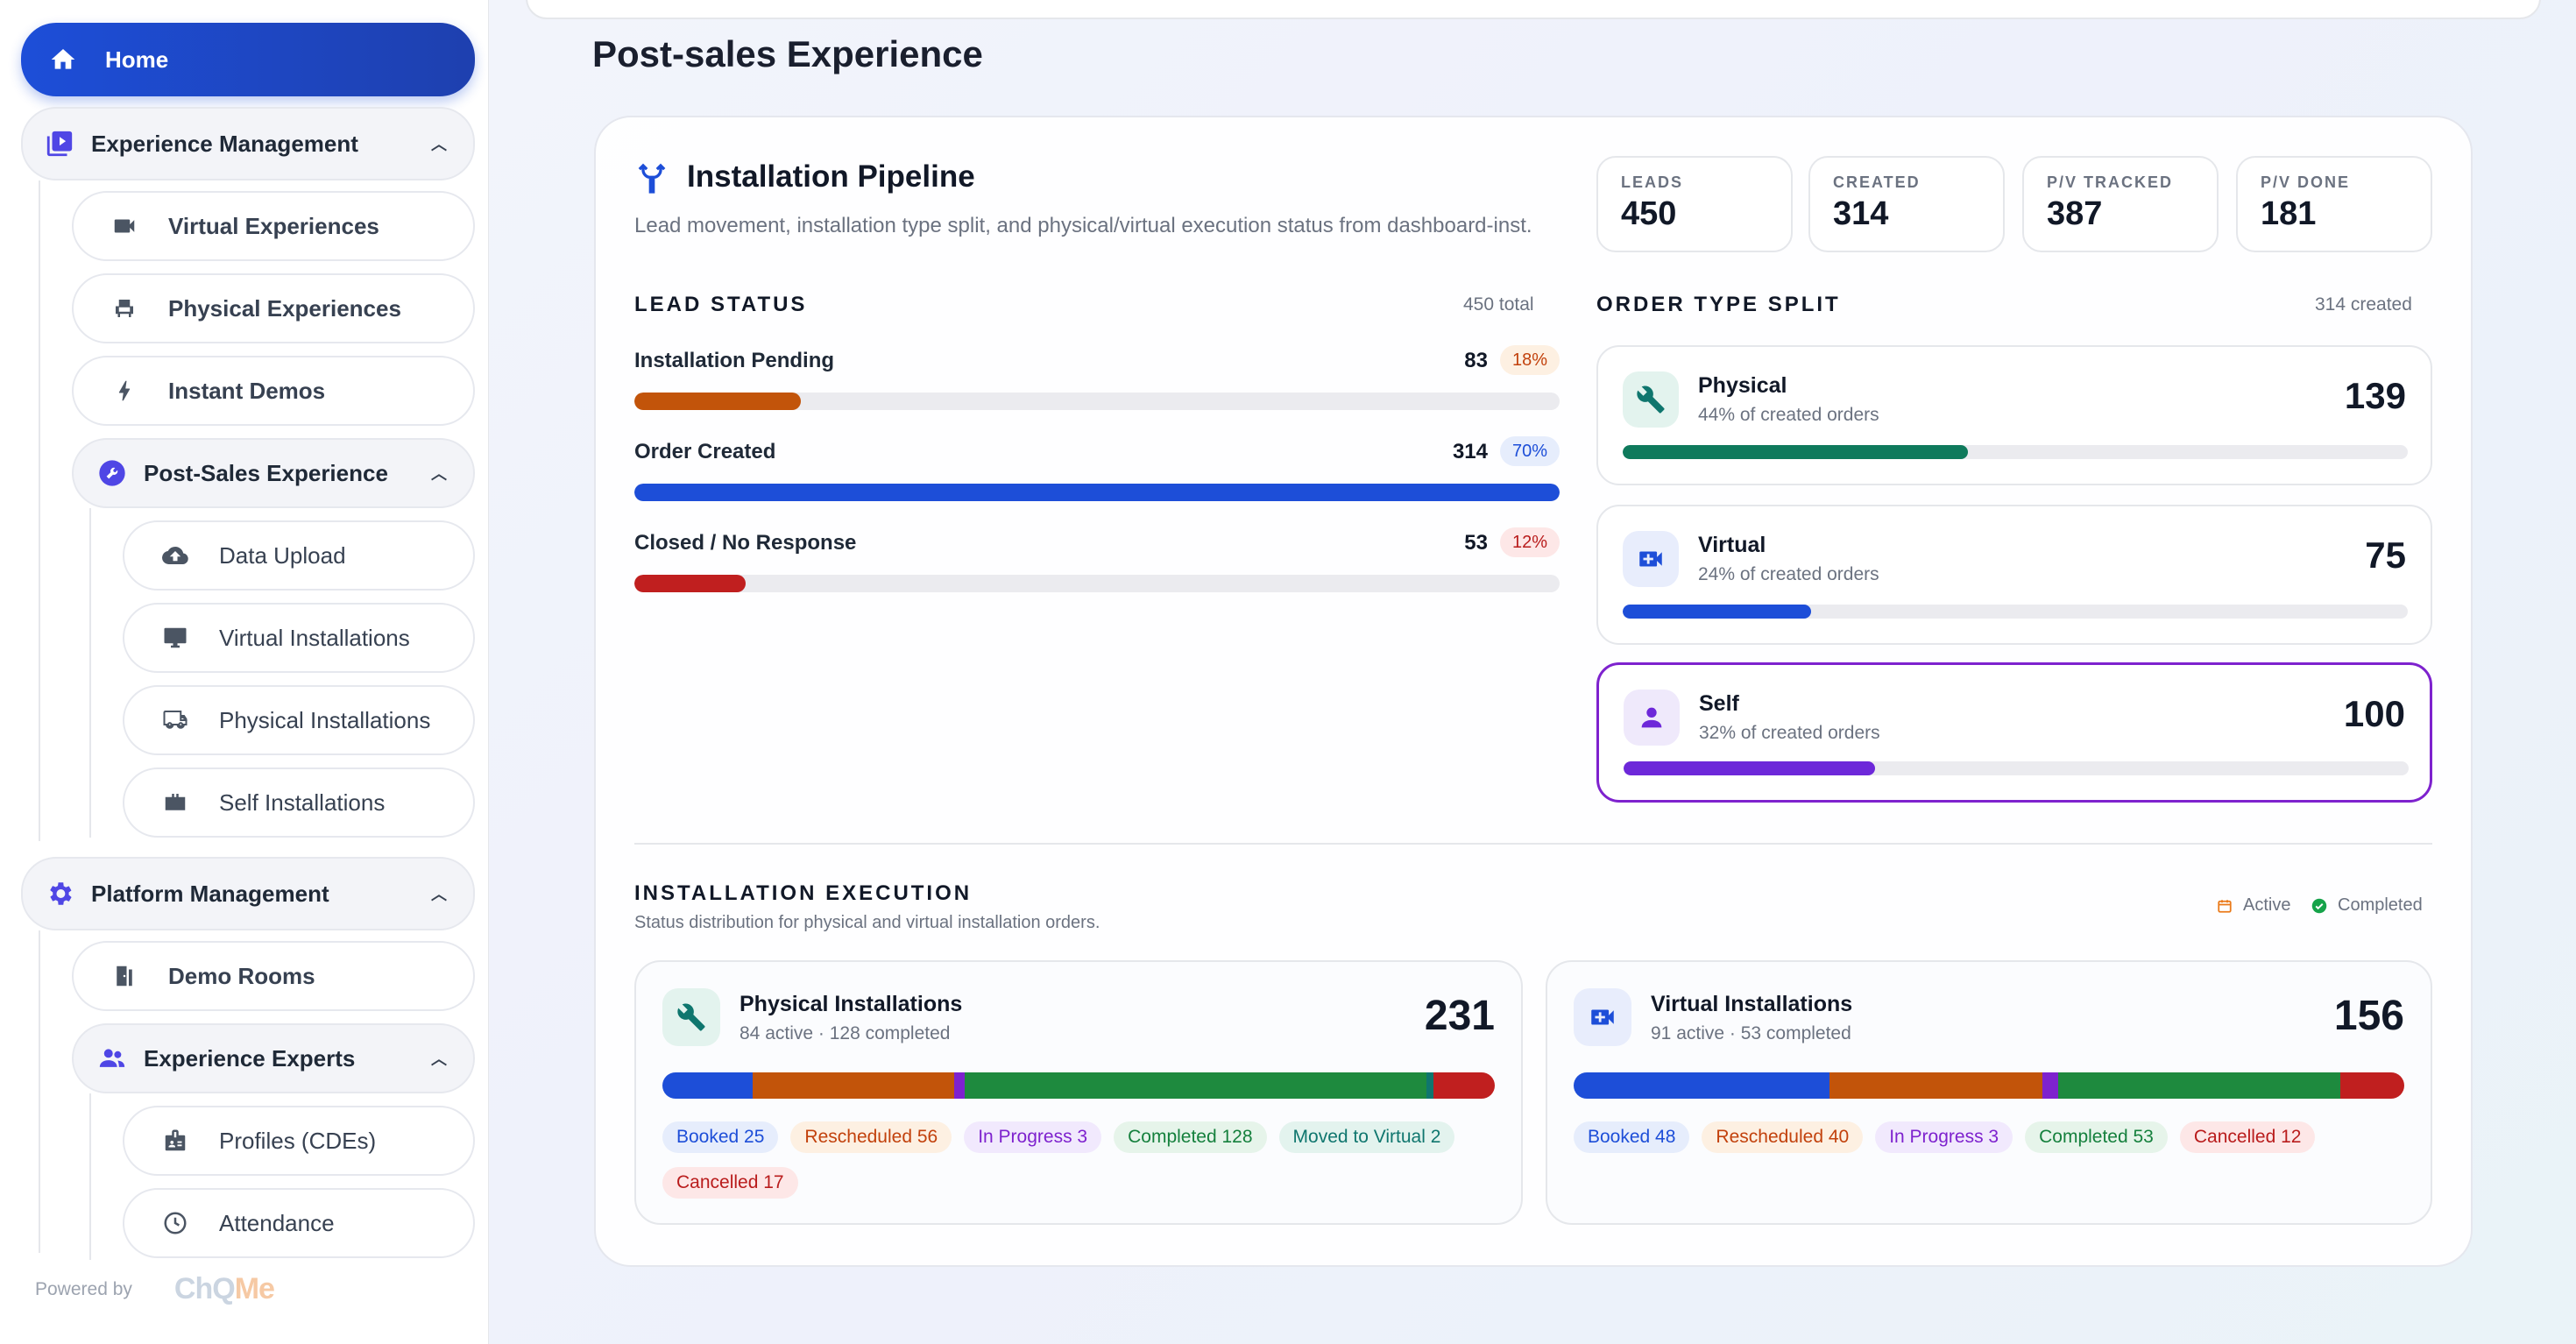 The height and width of the screenshot is (1344, 2576). What do you see at coordinates (175, 802) in the screenshot?
I see `toolbox-icon` at bounding box center [175, 802].